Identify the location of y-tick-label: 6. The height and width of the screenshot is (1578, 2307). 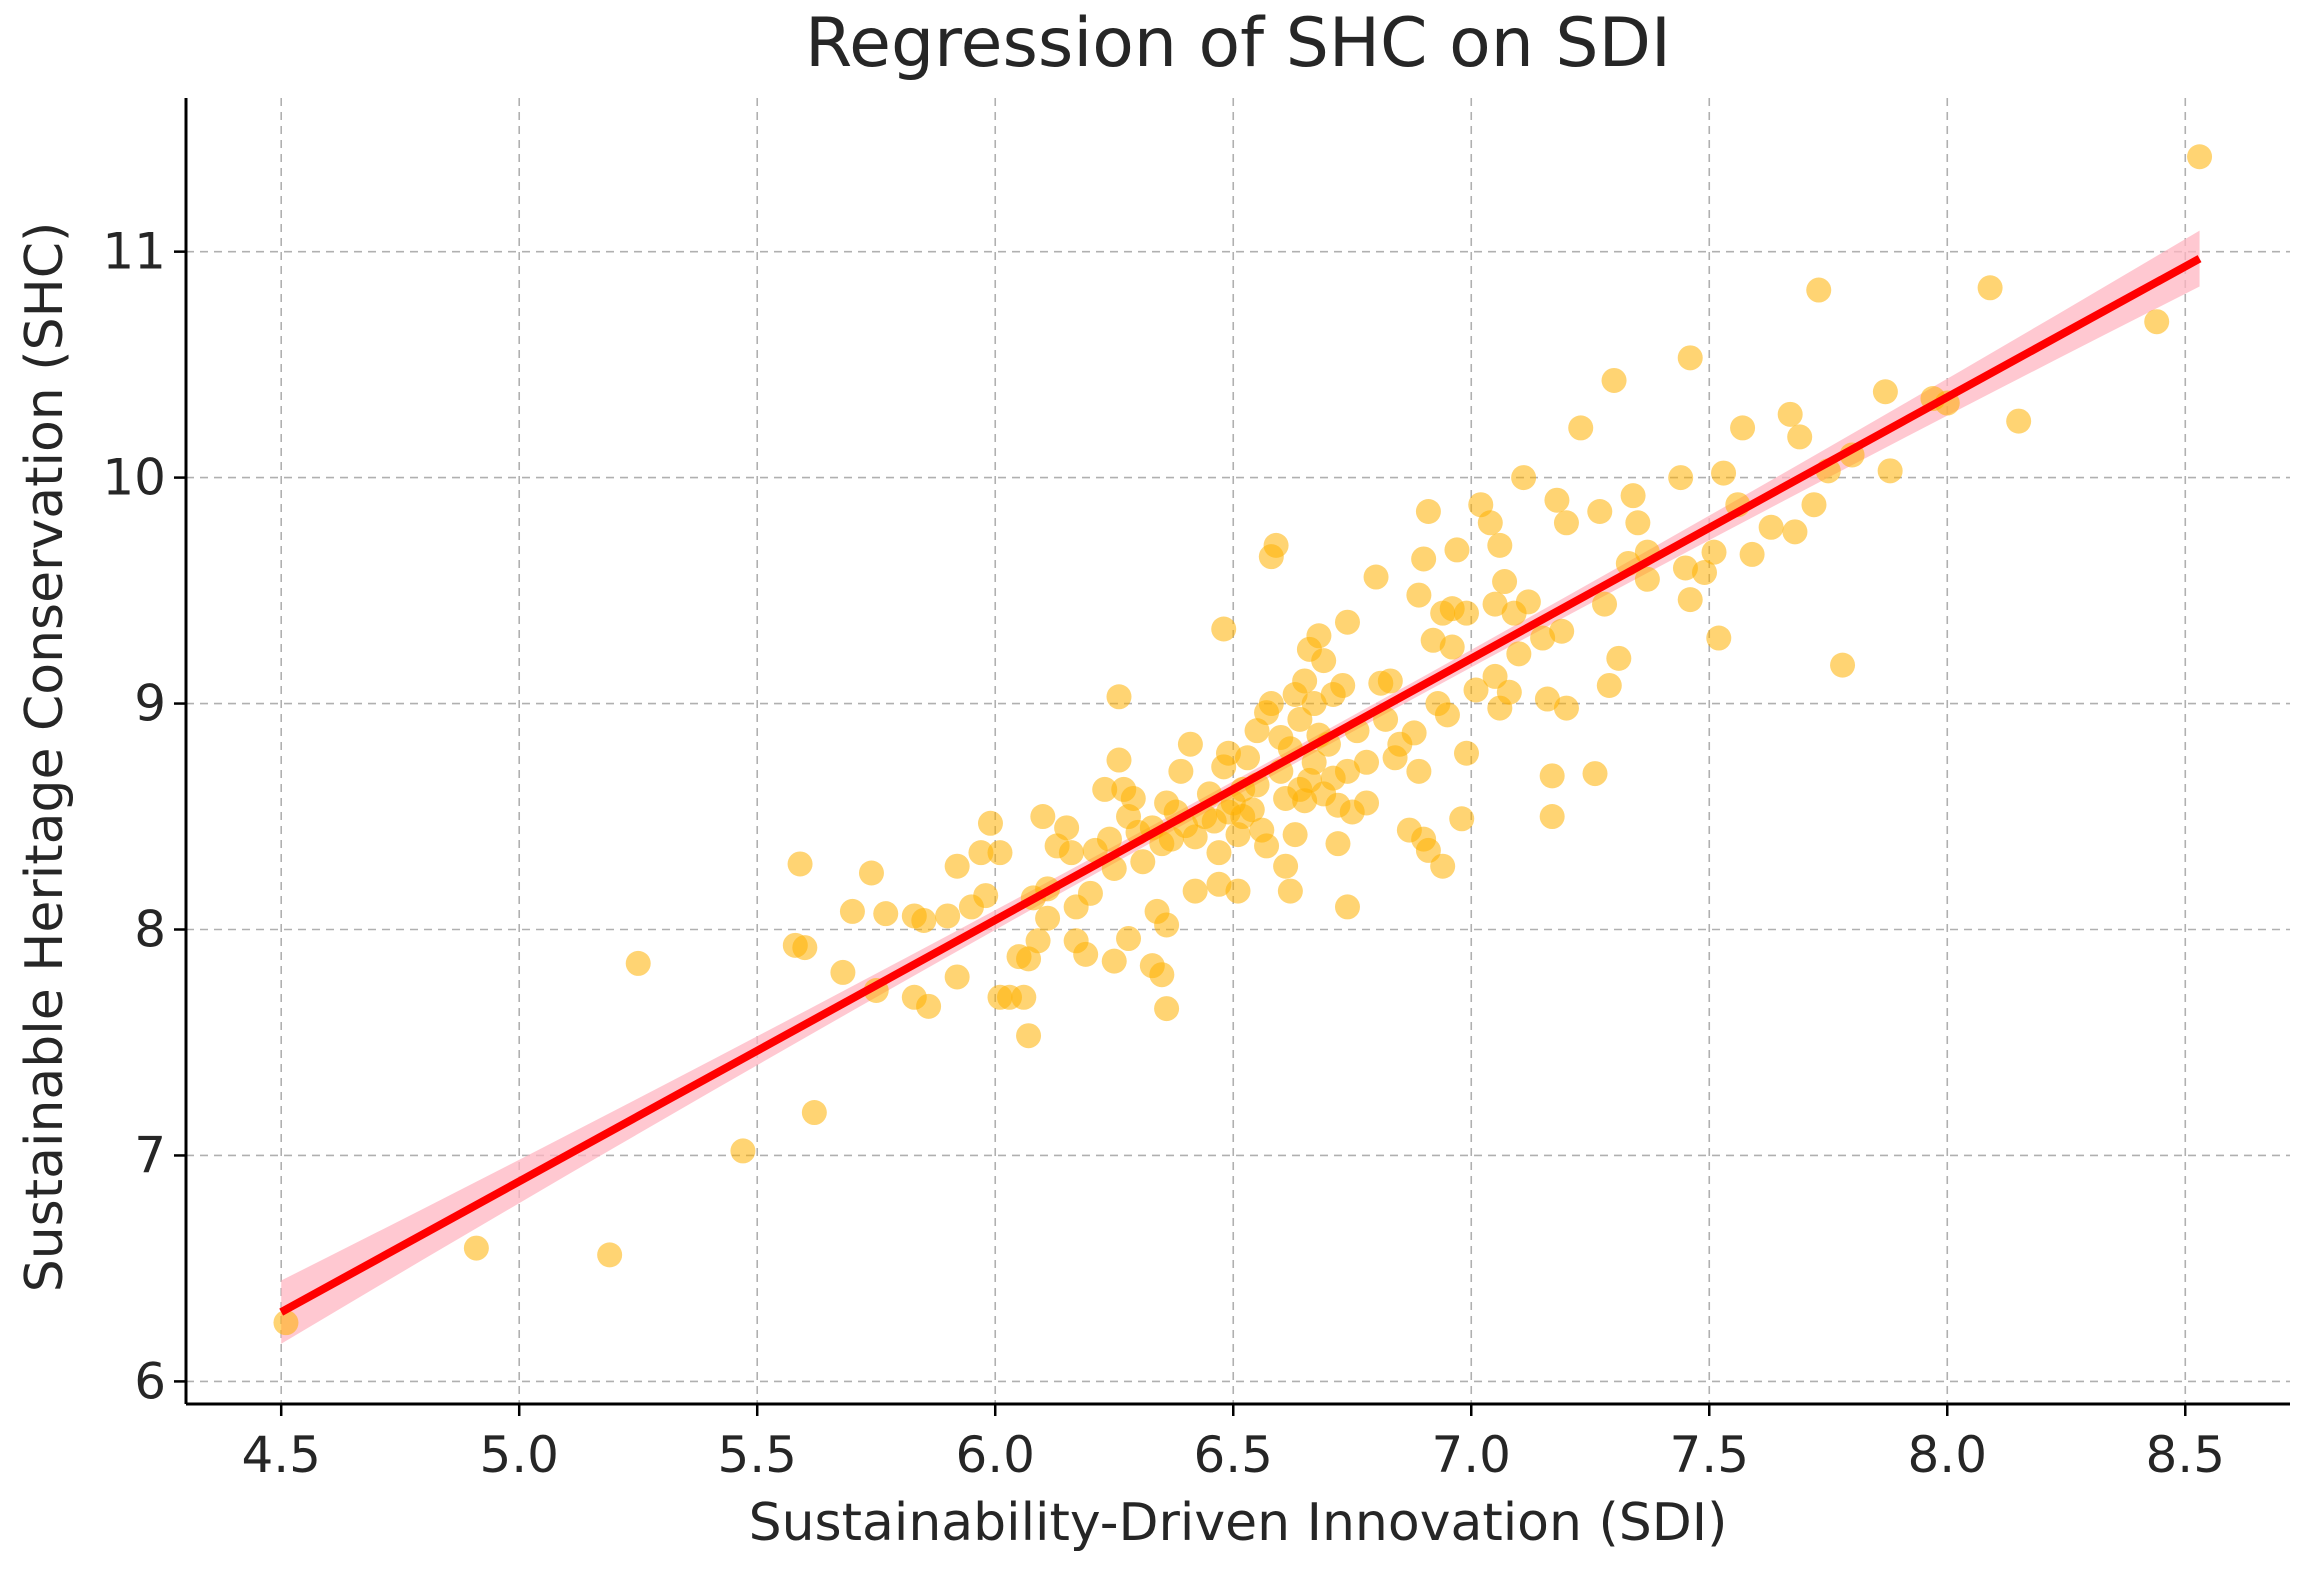
(150, 1381).